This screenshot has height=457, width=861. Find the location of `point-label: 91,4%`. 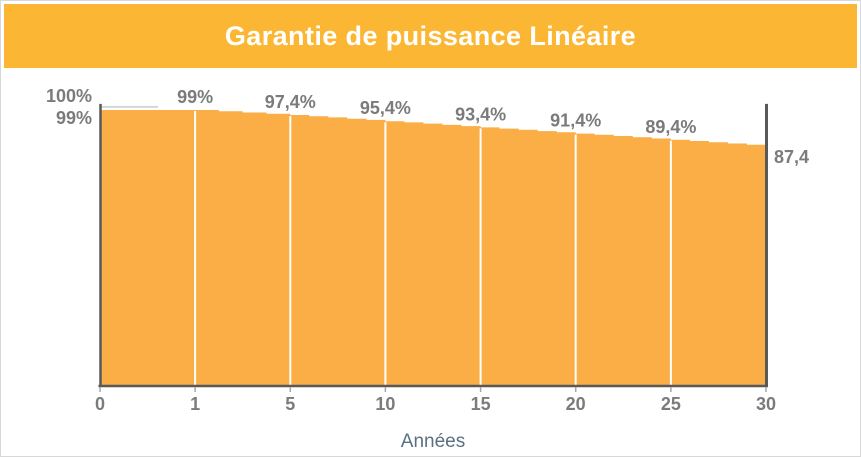

point-label: 91,4% is located at coordinates (575, 121).